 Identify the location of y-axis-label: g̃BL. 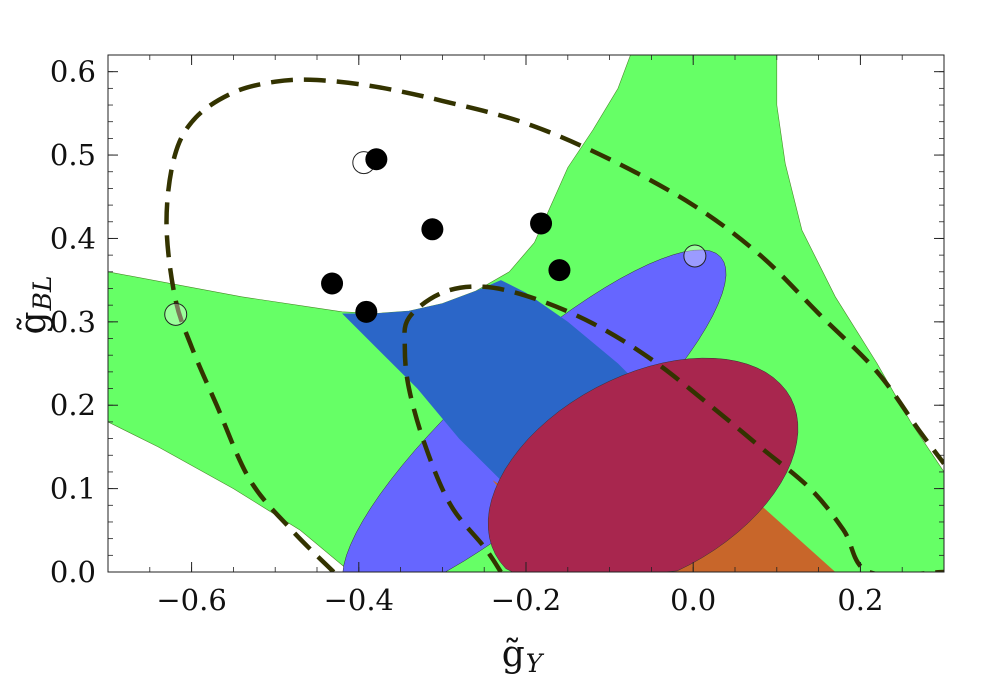
(35, 304).